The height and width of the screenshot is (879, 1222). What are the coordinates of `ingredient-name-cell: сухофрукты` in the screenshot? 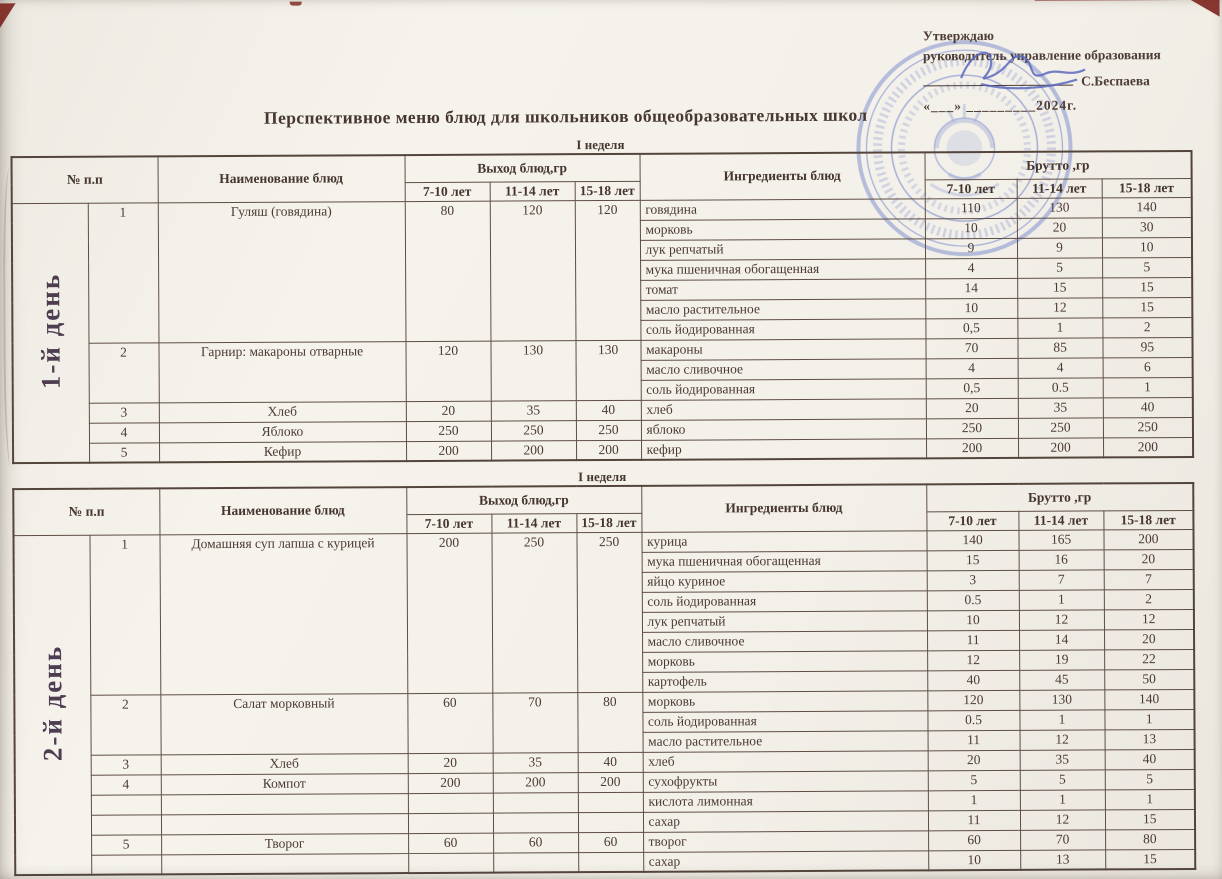 It's located at (785, 781).